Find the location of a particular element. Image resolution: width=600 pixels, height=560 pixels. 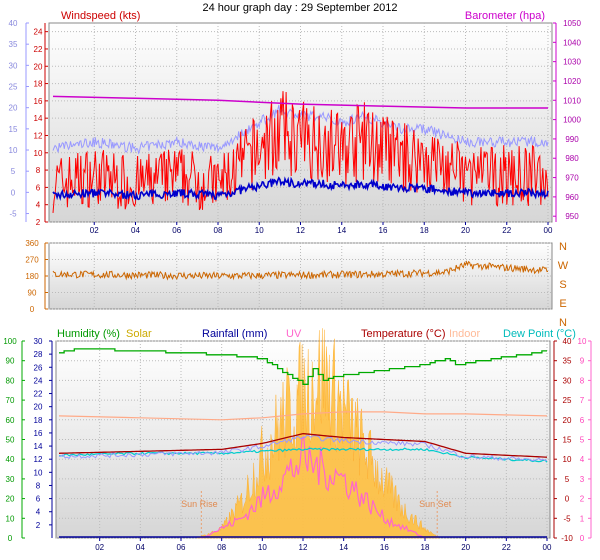

uv-tick-label: 7 is located at coordinates (582, 400).